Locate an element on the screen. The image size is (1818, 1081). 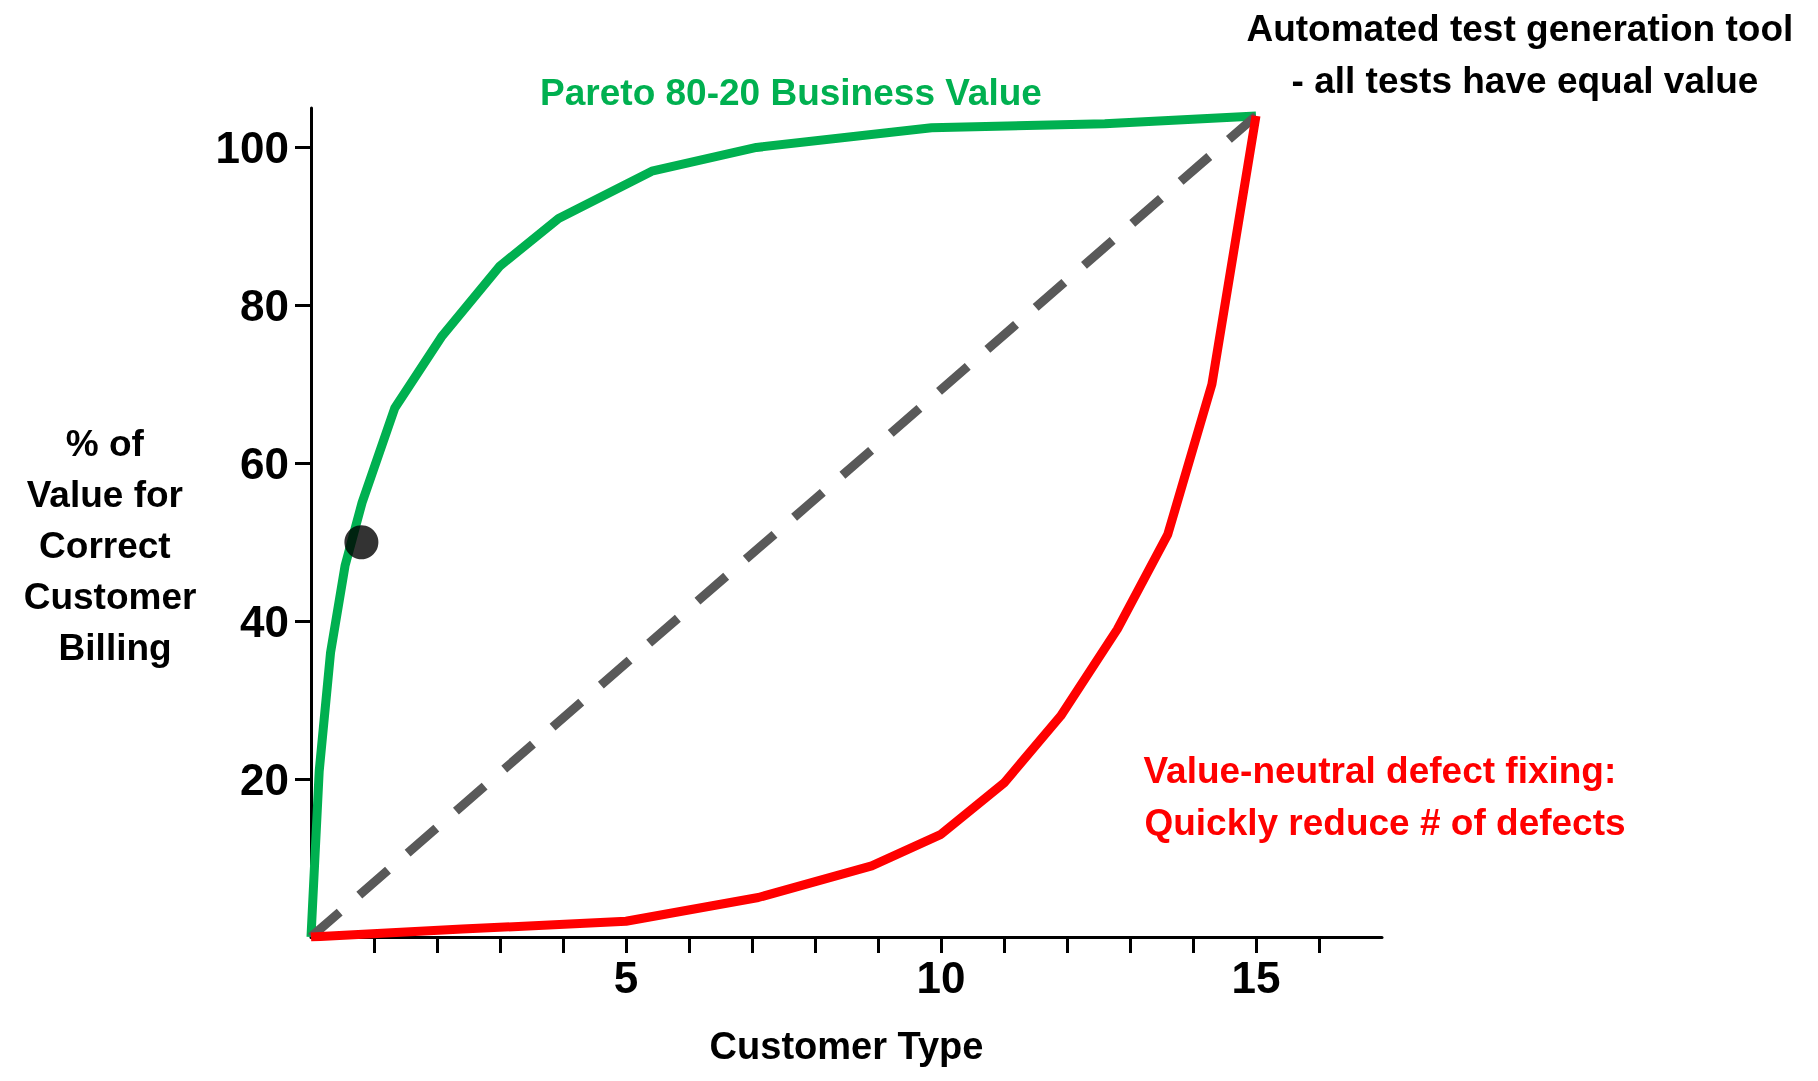
x-tick-label: 10 is located at coordinates (941, 977).